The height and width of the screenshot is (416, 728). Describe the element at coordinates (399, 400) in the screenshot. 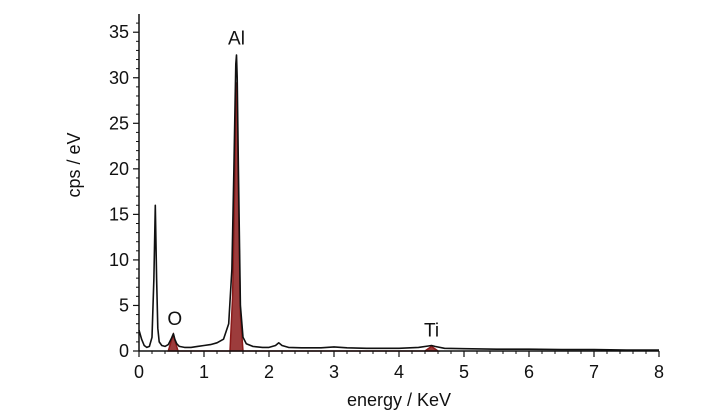

I see `x-axis-title: energy / KeV` at that location.